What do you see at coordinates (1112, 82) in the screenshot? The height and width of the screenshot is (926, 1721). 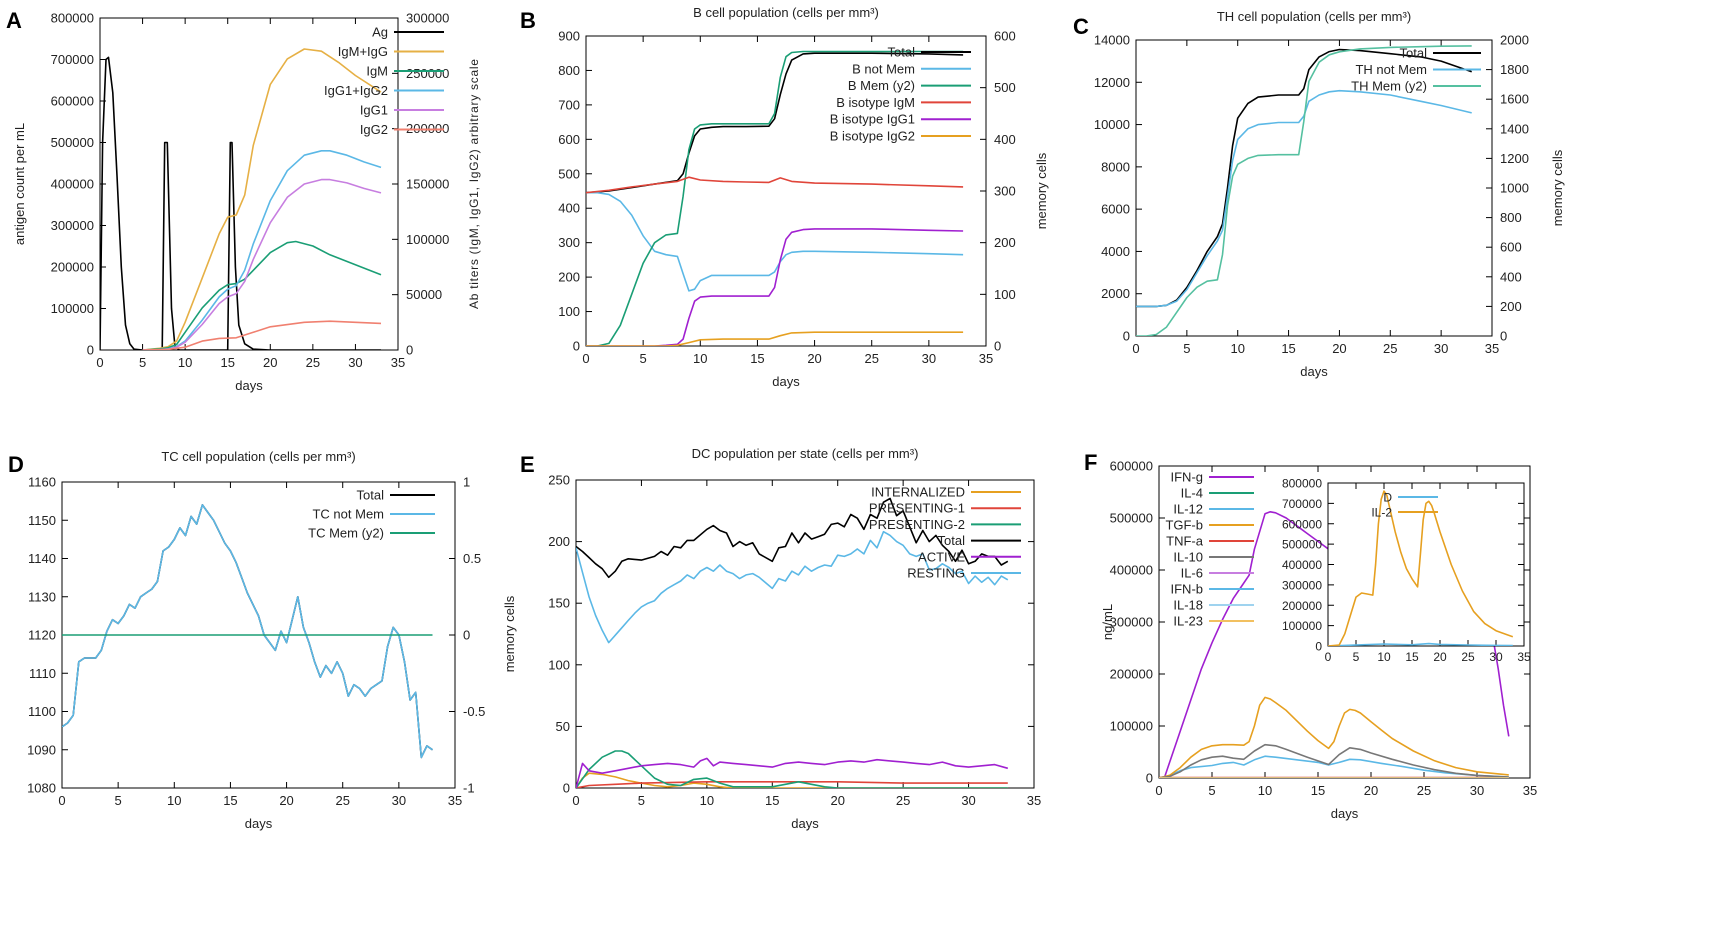 I see `y-tick-label: 12000` at bounding box center [1112, 82].